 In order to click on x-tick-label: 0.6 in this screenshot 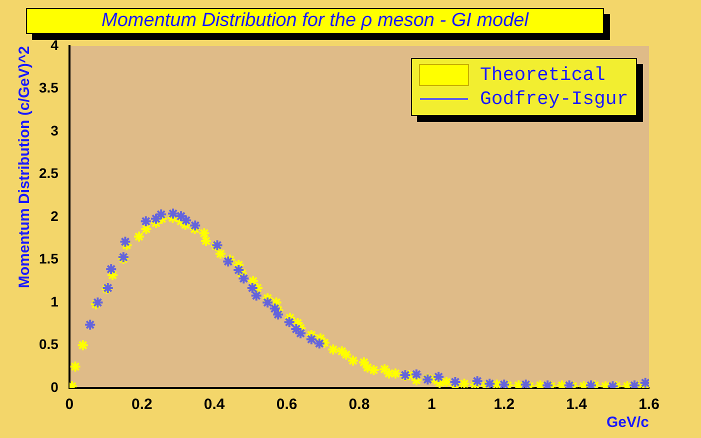, I will do `click(287, 405)`.